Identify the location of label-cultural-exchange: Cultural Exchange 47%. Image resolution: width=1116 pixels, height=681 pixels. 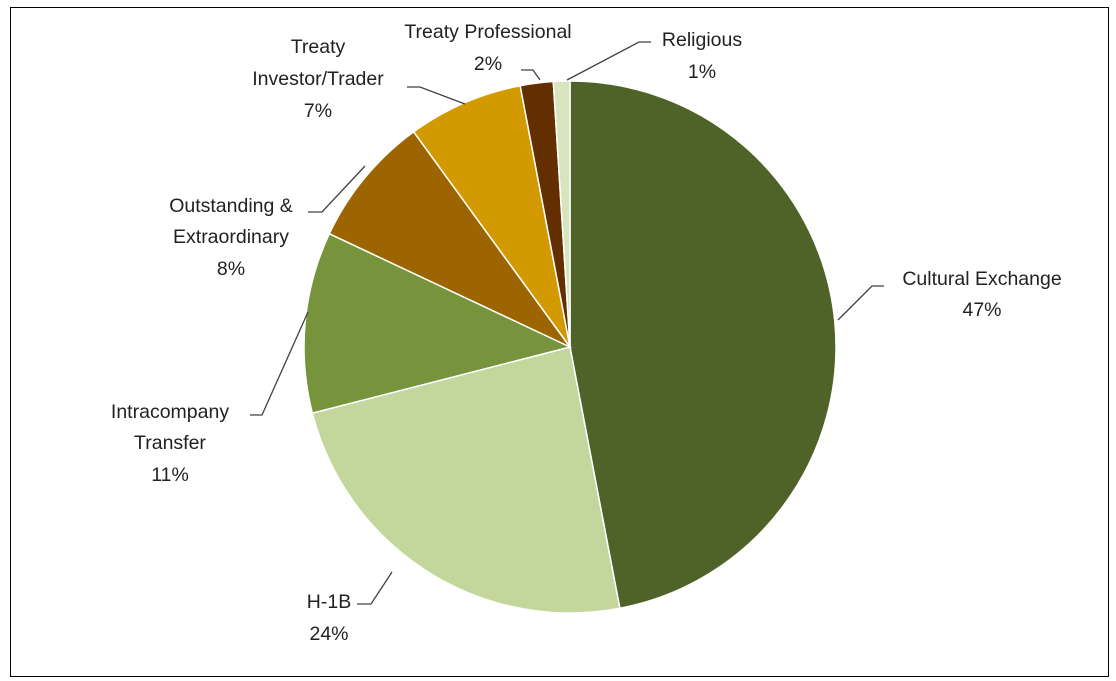
(981, 294).